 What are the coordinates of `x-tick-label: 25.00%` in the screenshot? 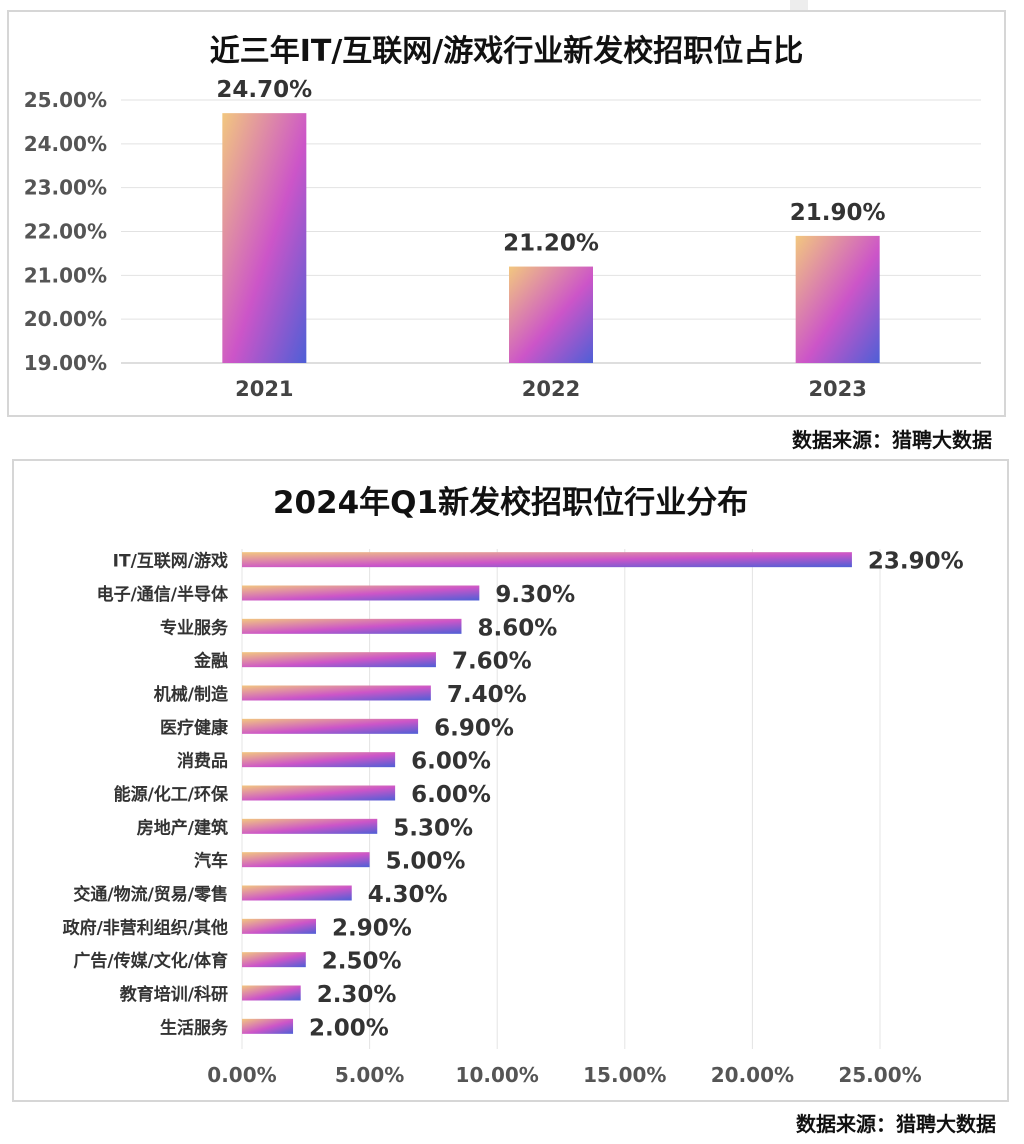 It's located at (879, 1075).